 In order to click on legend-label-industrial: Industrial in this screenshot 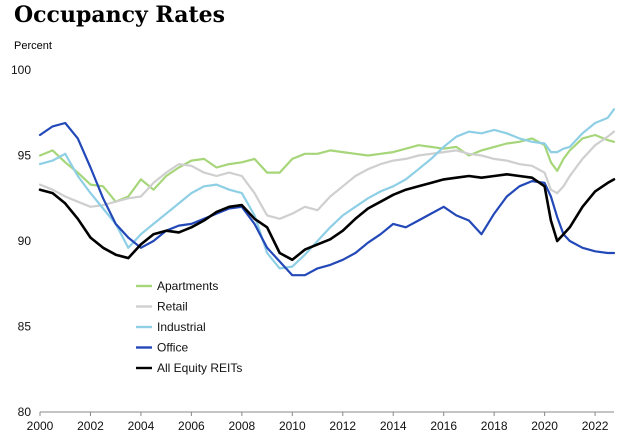, I will do `click(181, 327)`.